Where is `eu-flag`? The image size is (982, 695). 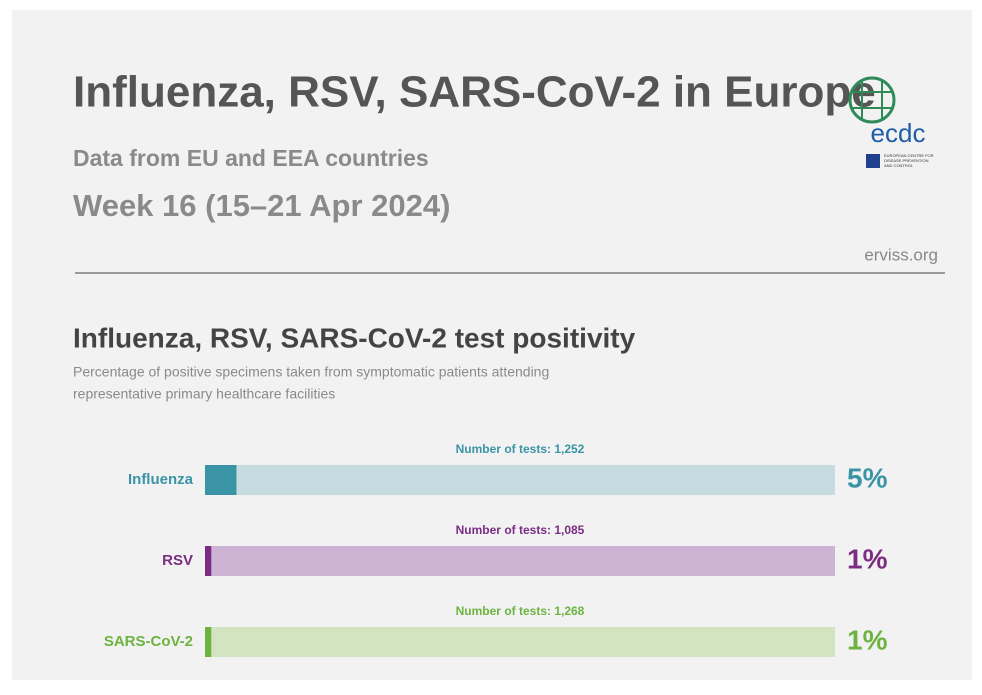
eu-flag is located at coordinates (873, 161).